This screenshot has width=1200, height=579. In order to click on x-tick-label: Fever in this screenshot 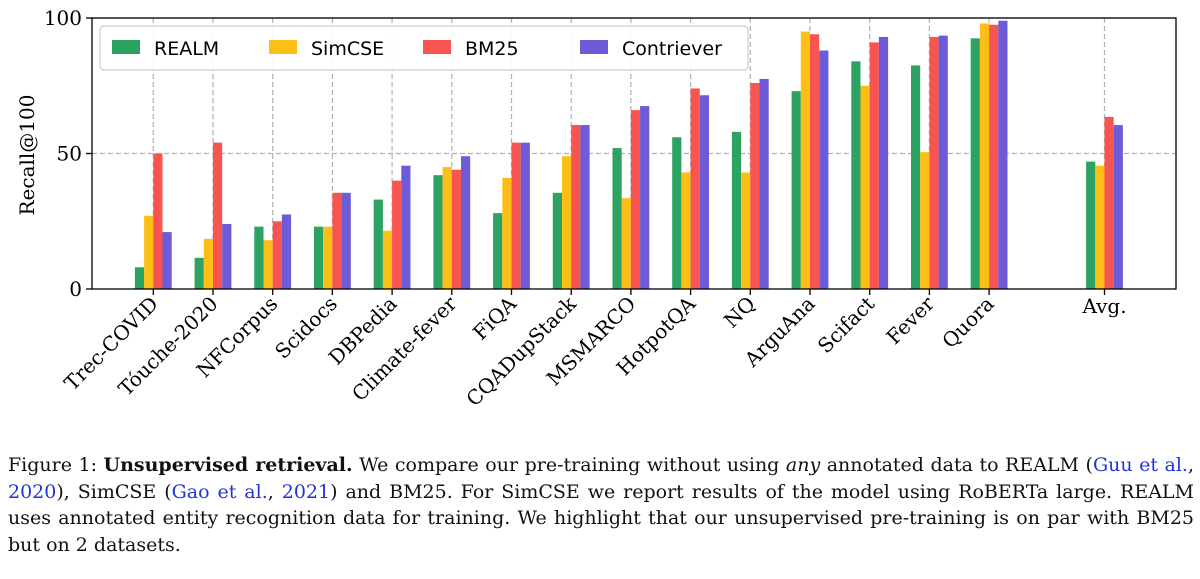, I will do `click(910, 320)`.